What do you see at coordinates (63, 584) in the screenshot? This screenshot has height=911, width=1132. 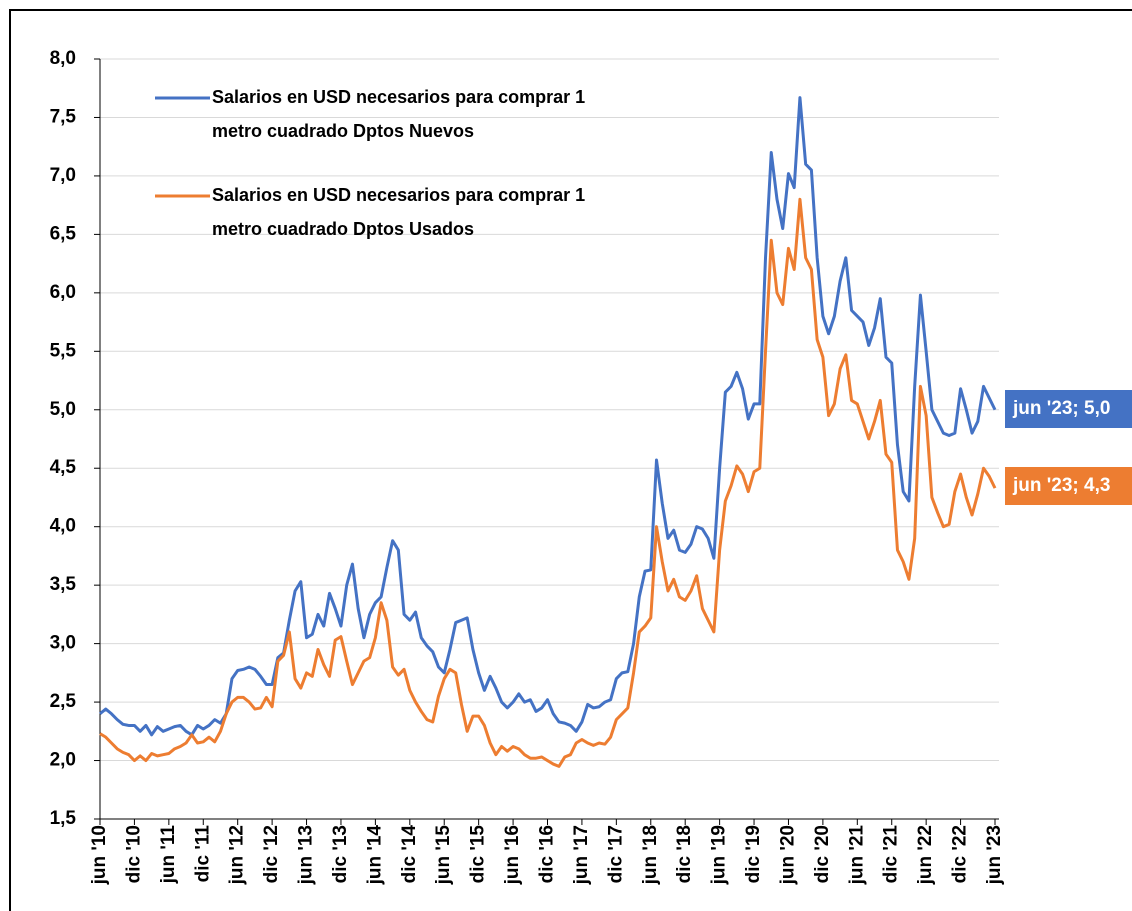 I see `y-tick-label: 3,5` at bounding box center [63, 584].